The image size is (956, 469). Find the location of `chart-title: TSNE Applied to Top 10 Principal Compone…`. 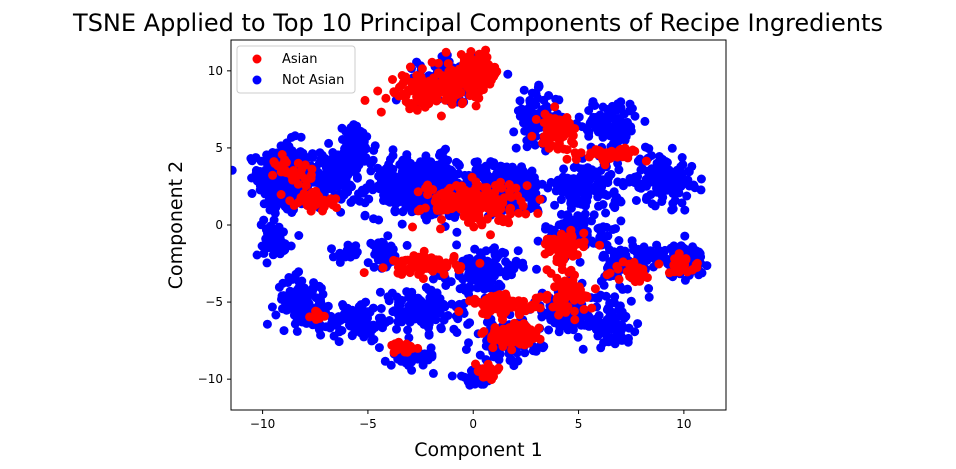

chart-title: TSNE Applied to Top 10 Principal Compone… is located at coordinates (477, 23).